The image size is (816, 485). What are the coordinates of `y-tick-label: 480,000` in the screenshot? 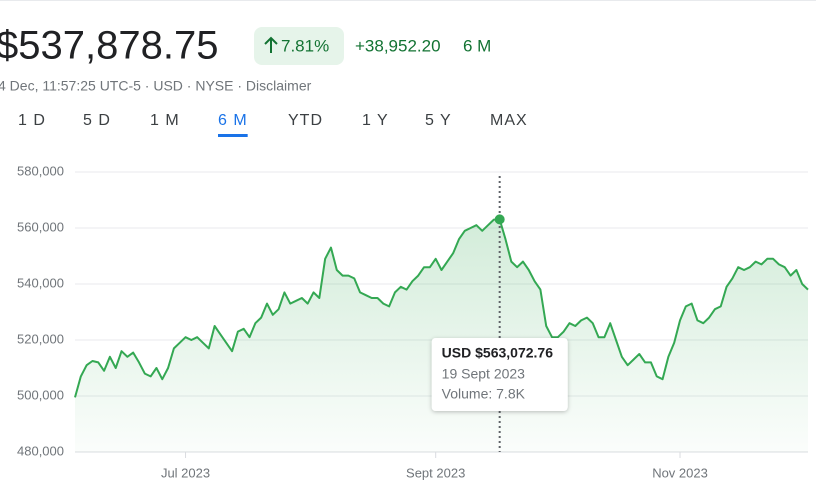 It's located at (40, 450).